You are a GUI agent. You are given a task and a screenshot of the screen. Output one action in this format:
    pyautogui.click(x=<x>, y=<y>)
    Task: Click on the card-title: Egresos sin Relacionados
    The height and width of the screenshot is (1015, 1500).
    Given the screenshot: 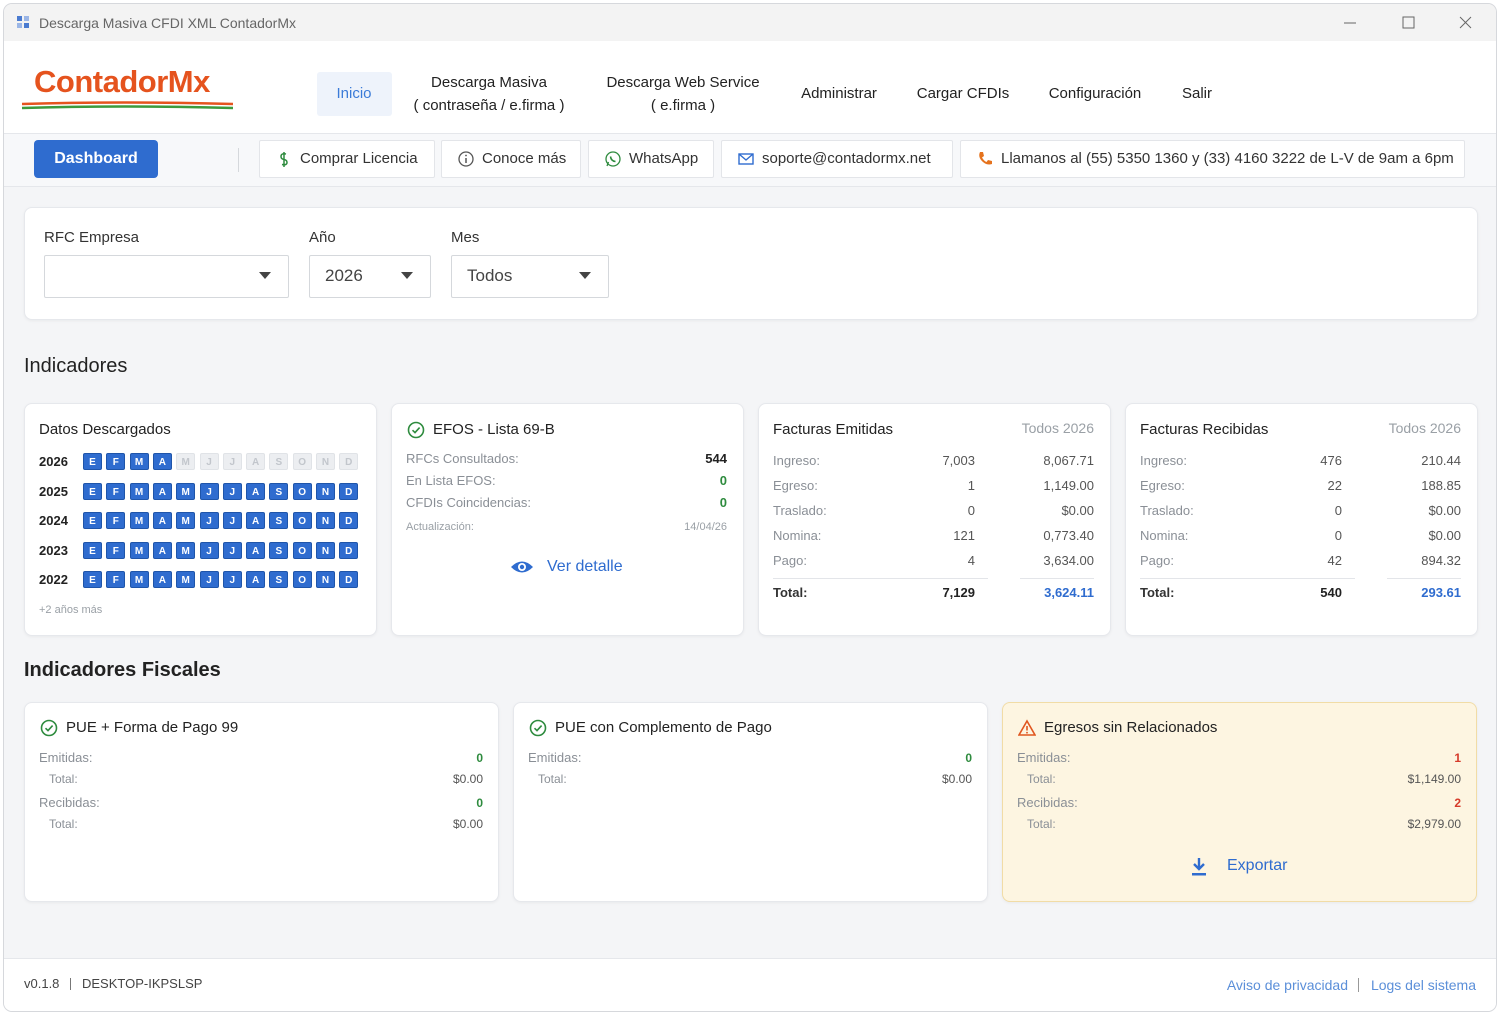 What is the action you would take?
    pyautogui.click(x=1131, y=727)
    